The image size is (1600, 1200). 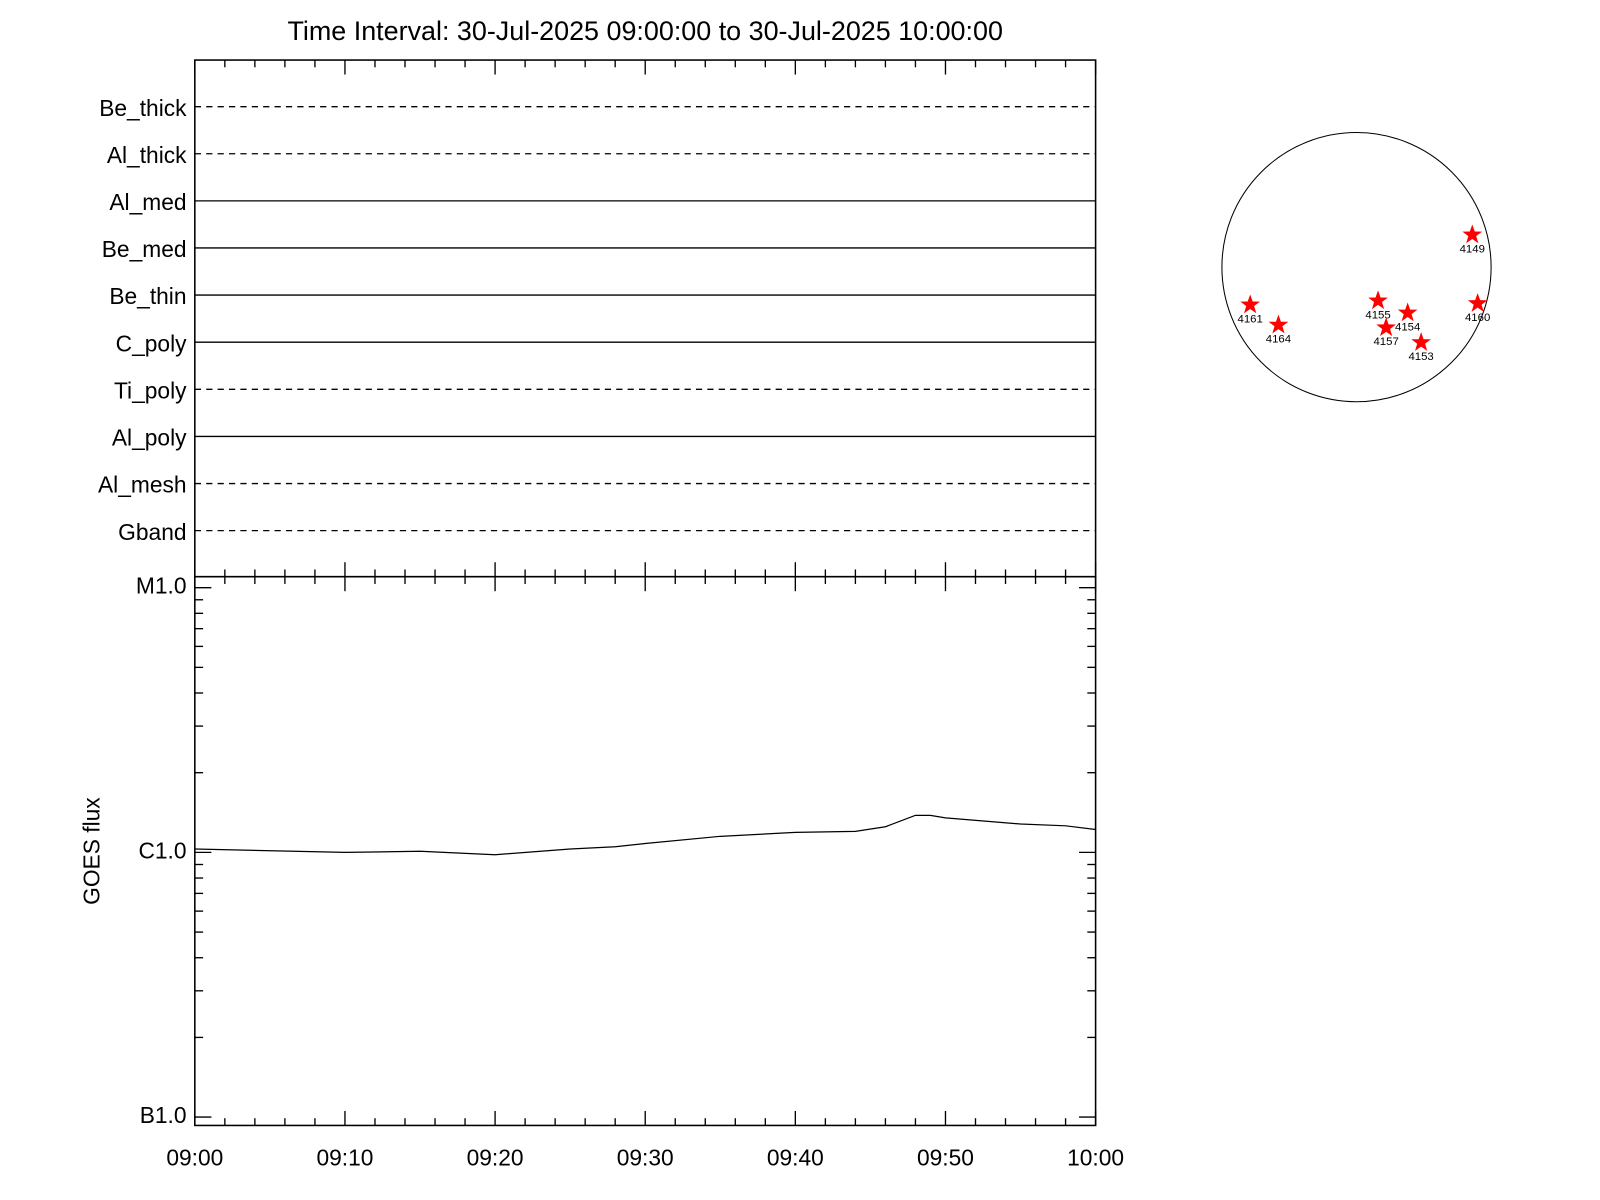 I want to click on x-tick-label: 10:00, so click(x=1095, y=1158).